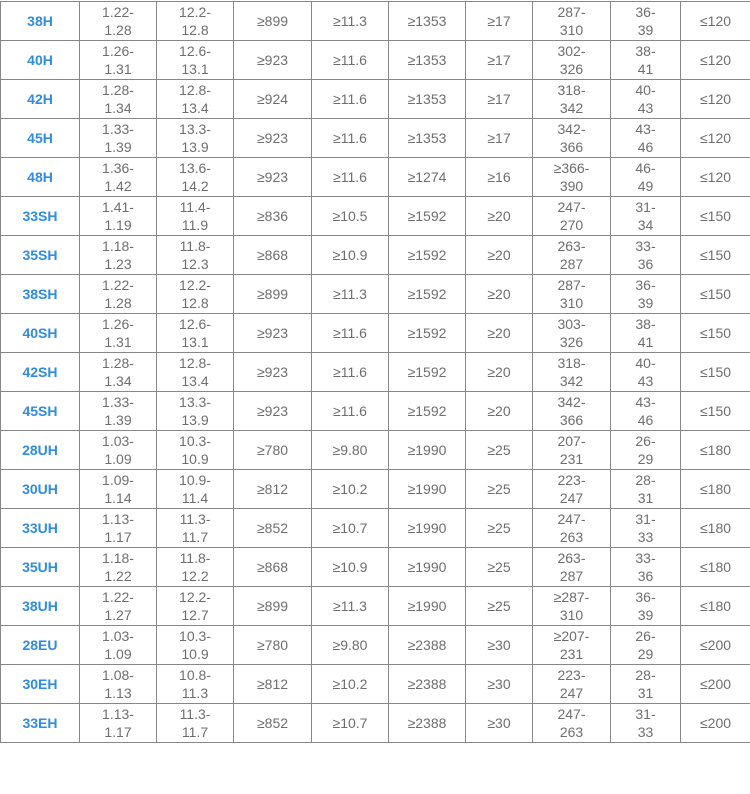 The image size is (750, 794). Describe the element at coordinates (427, 684) in the screenshot. I see `spec-cell: ≥2388` at that location.